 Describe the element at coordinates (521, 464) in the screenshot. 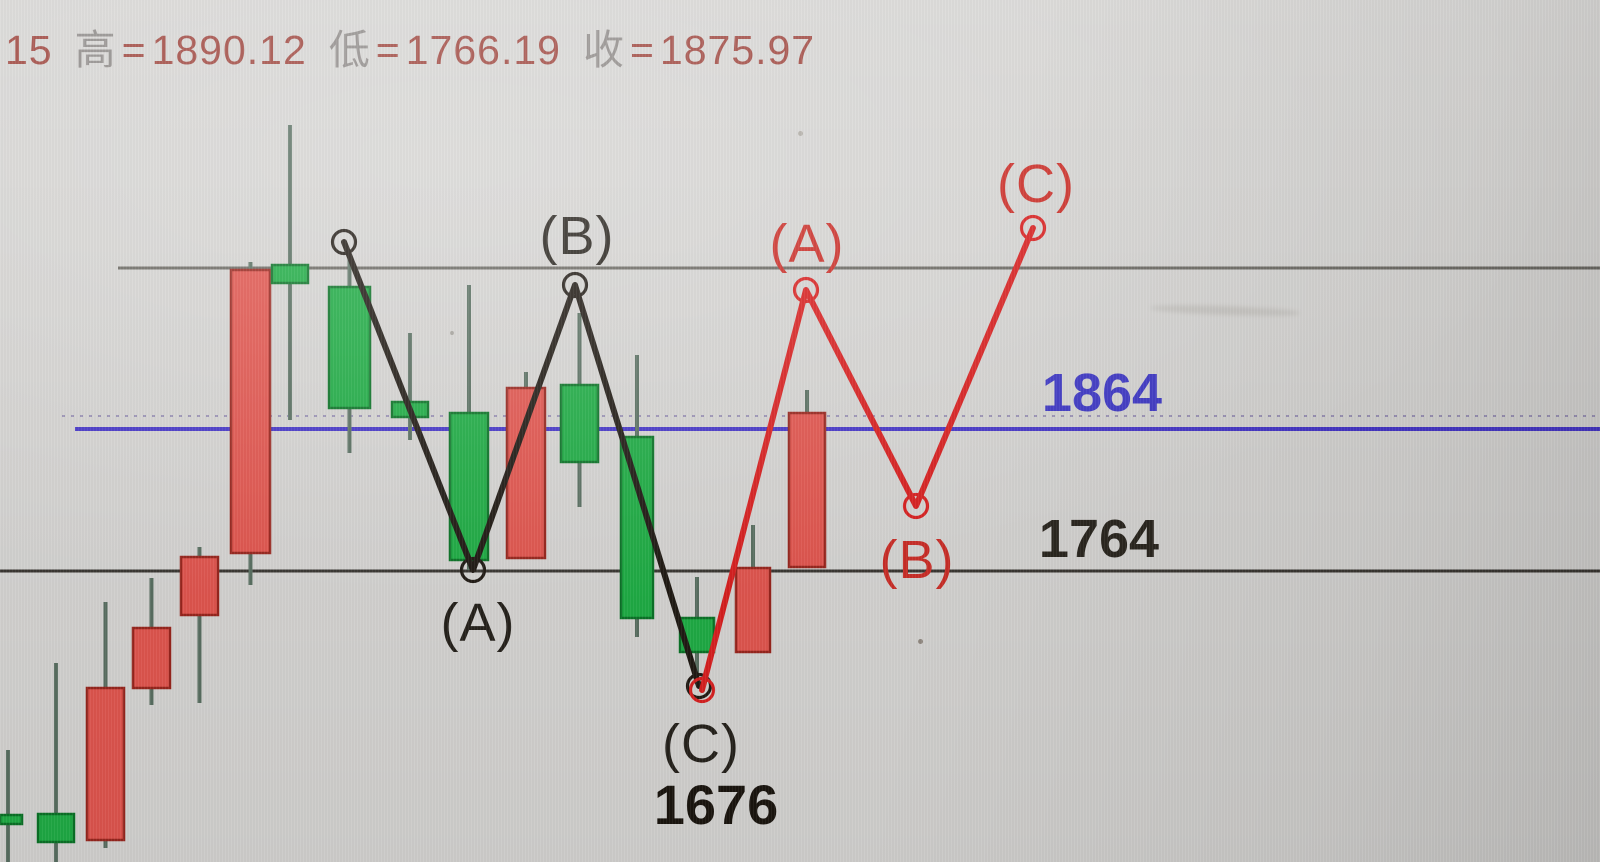

I see `black-abc-zigzag` at that location.